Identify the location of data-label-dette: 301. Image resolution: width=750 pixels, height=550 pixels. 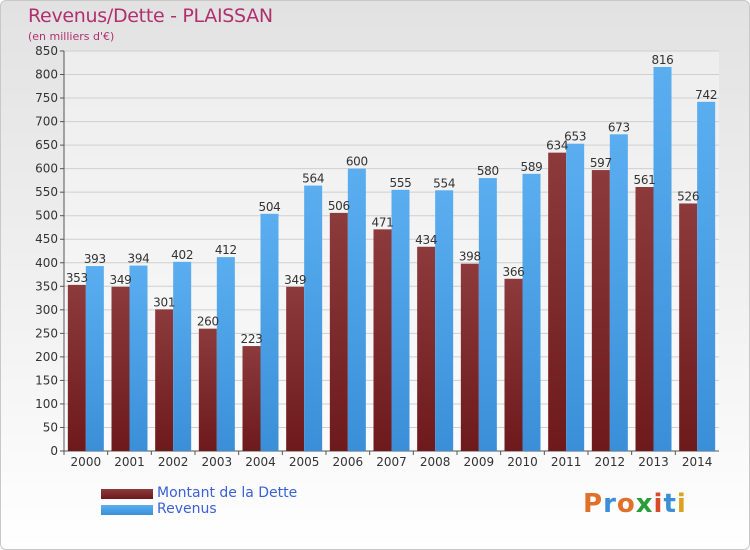
(164, 302).